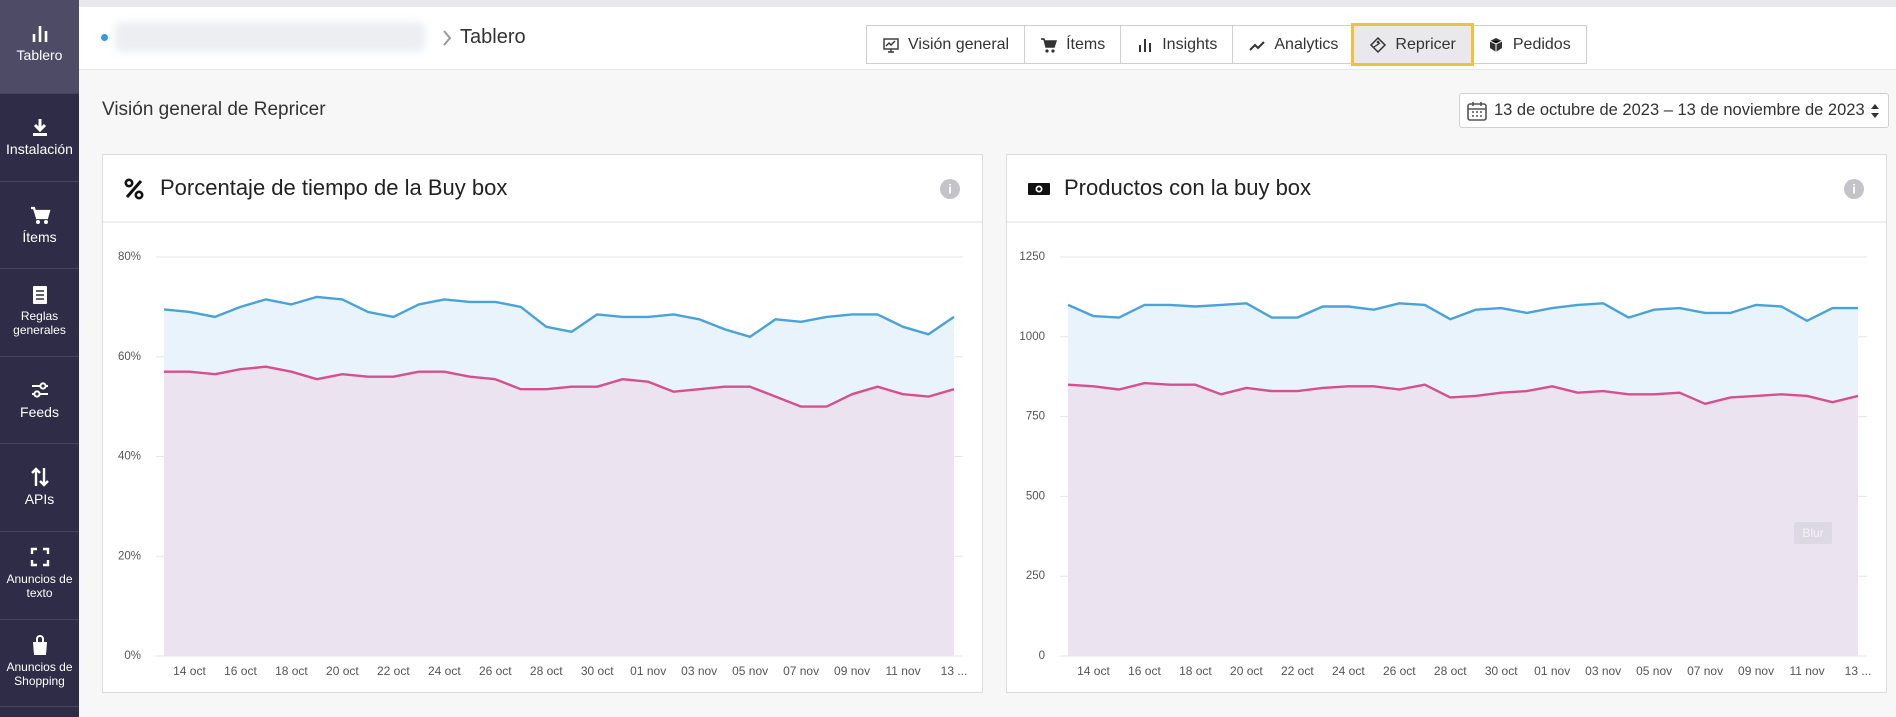  What do you see at coordinates (1477, 111) in the screenshot?
I see `calendar-icon` at bounding box center [1477, 111].